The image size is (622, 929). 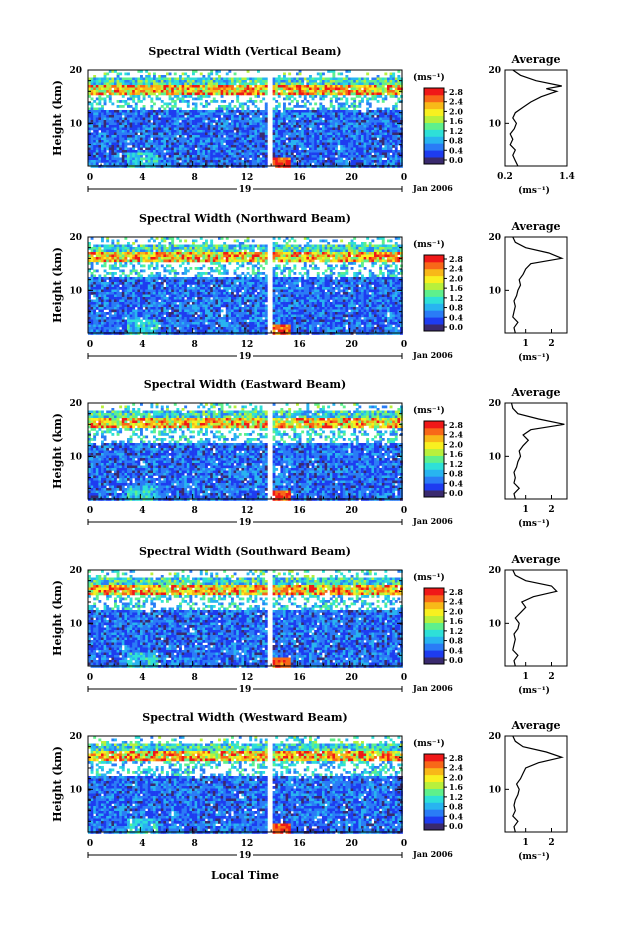 What do you see at coordinates (531, 124) in the screenshot?
I see `average-panel: Average 20 10 0.2 1.4 (ms⁻¹)` at bounding box center [531, 124].